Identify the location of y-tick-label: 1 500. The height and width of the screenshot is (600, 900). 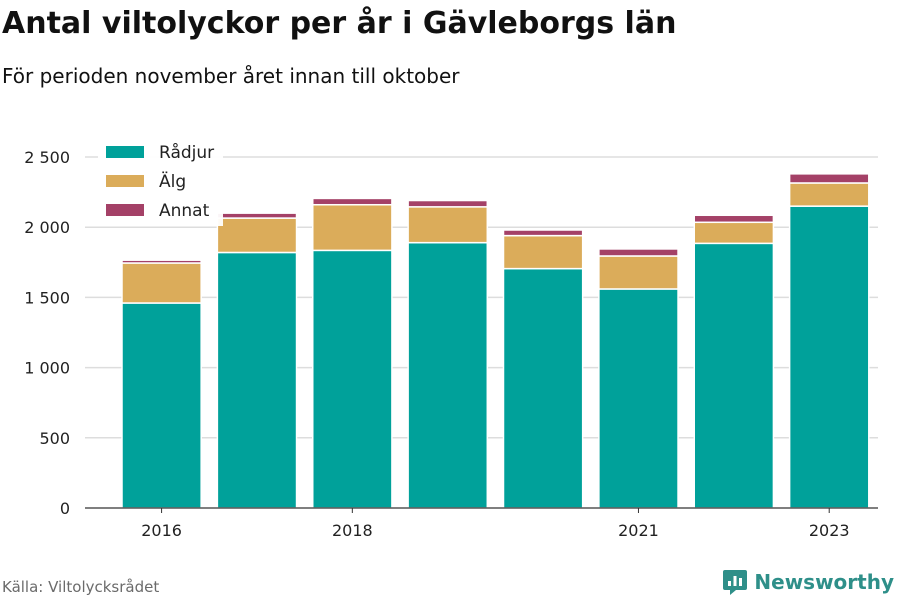
(47, 297).